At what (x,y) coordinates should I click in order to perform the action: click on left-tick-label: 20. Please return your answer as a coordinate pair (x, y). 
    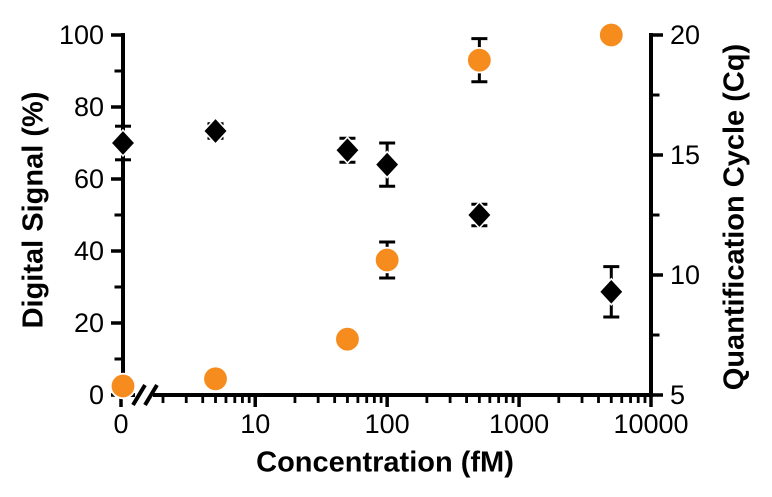
    Looking at the image, I should click on (89, 323).